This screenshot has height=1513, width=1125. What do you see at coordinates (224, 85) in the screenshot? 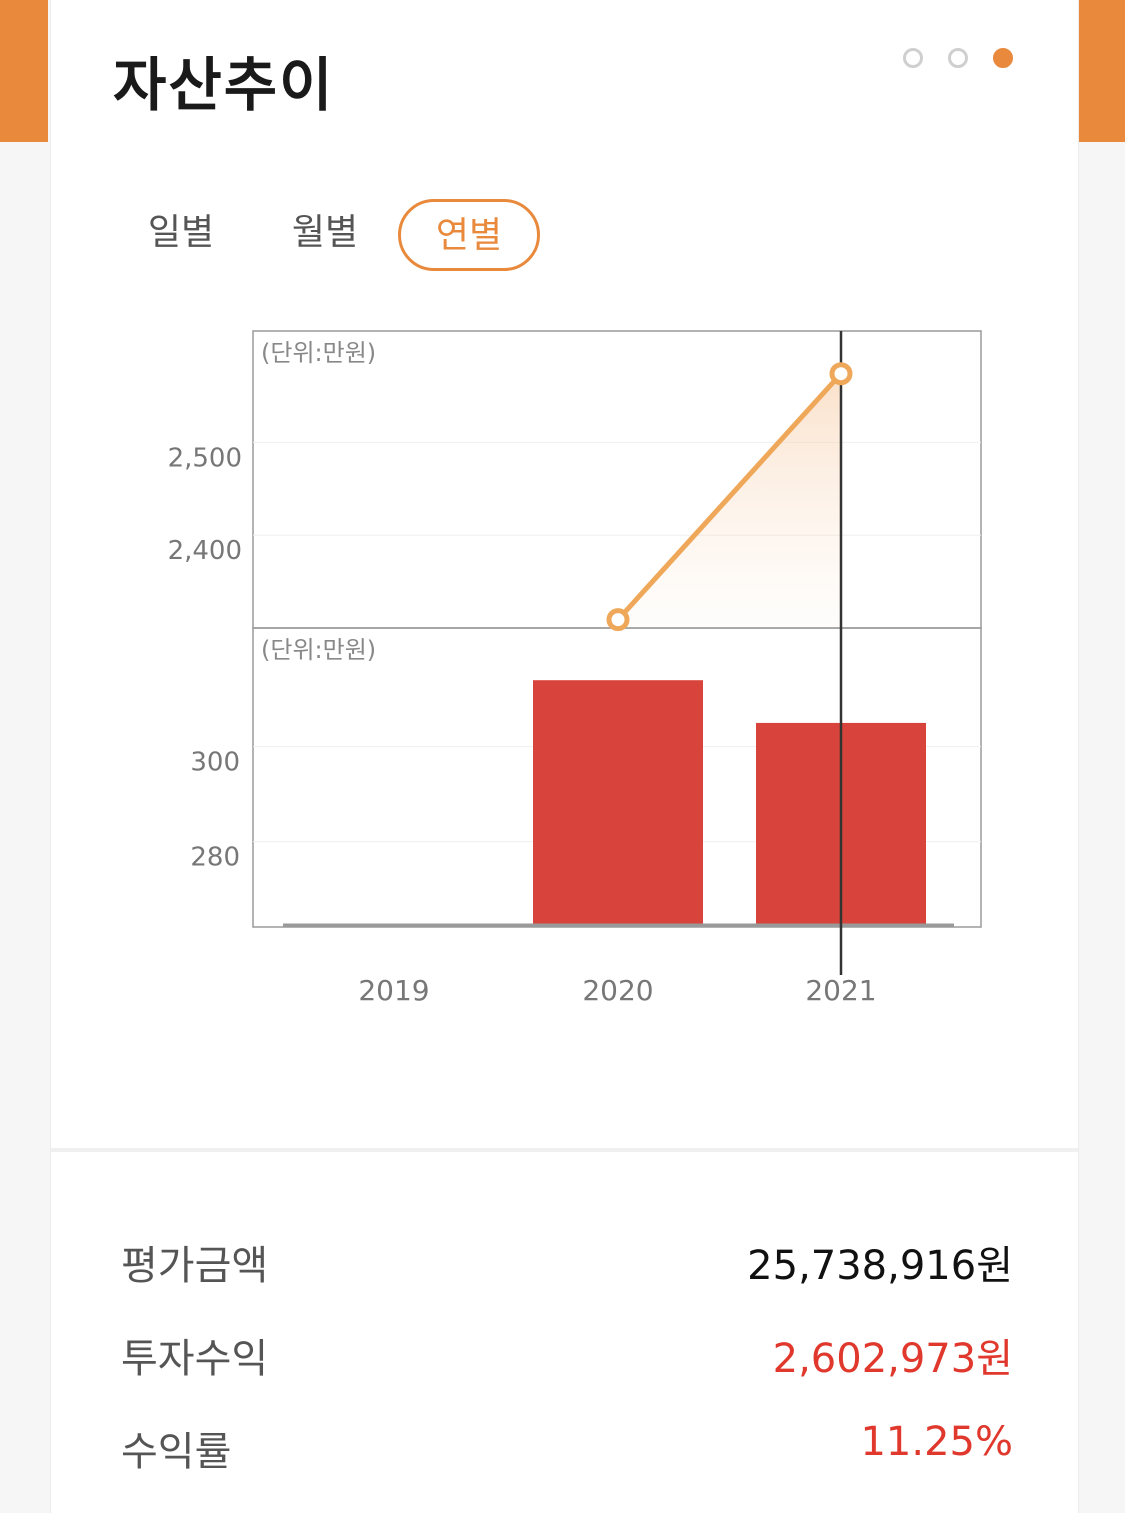
I see `page-title: 자산추이` at bounding box center [224, 85].